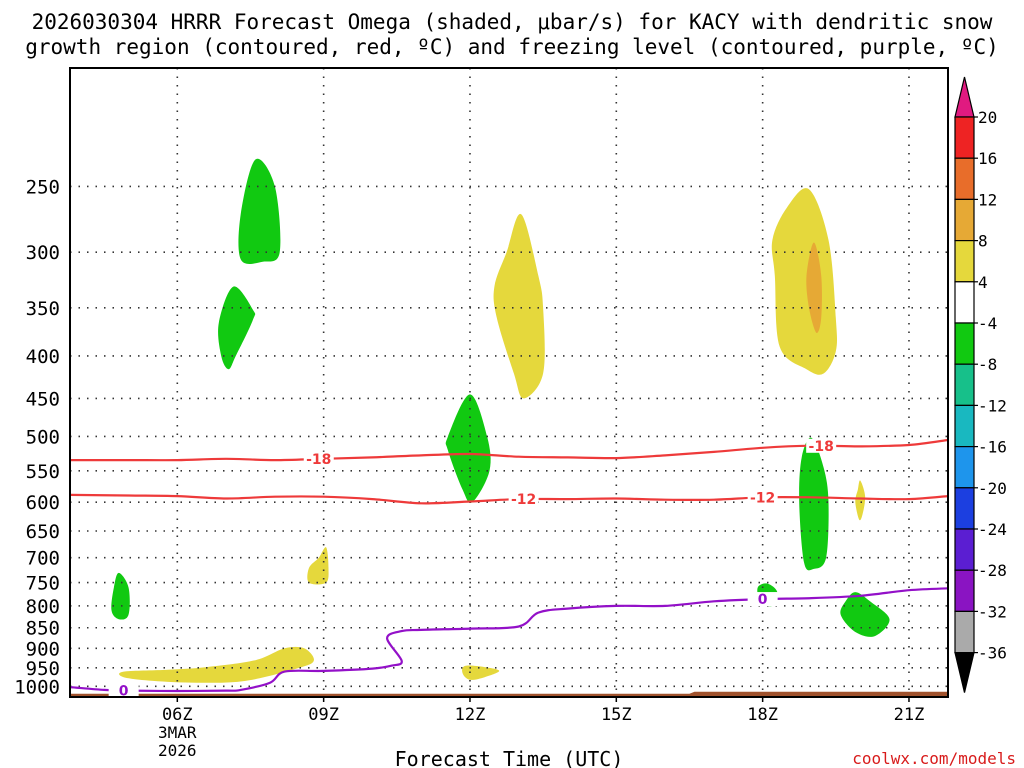  What do you see at coordinates (237, 328) in the screenshot?
I see `omega-region-green-mid-07z` at bounding box center [237, 328].